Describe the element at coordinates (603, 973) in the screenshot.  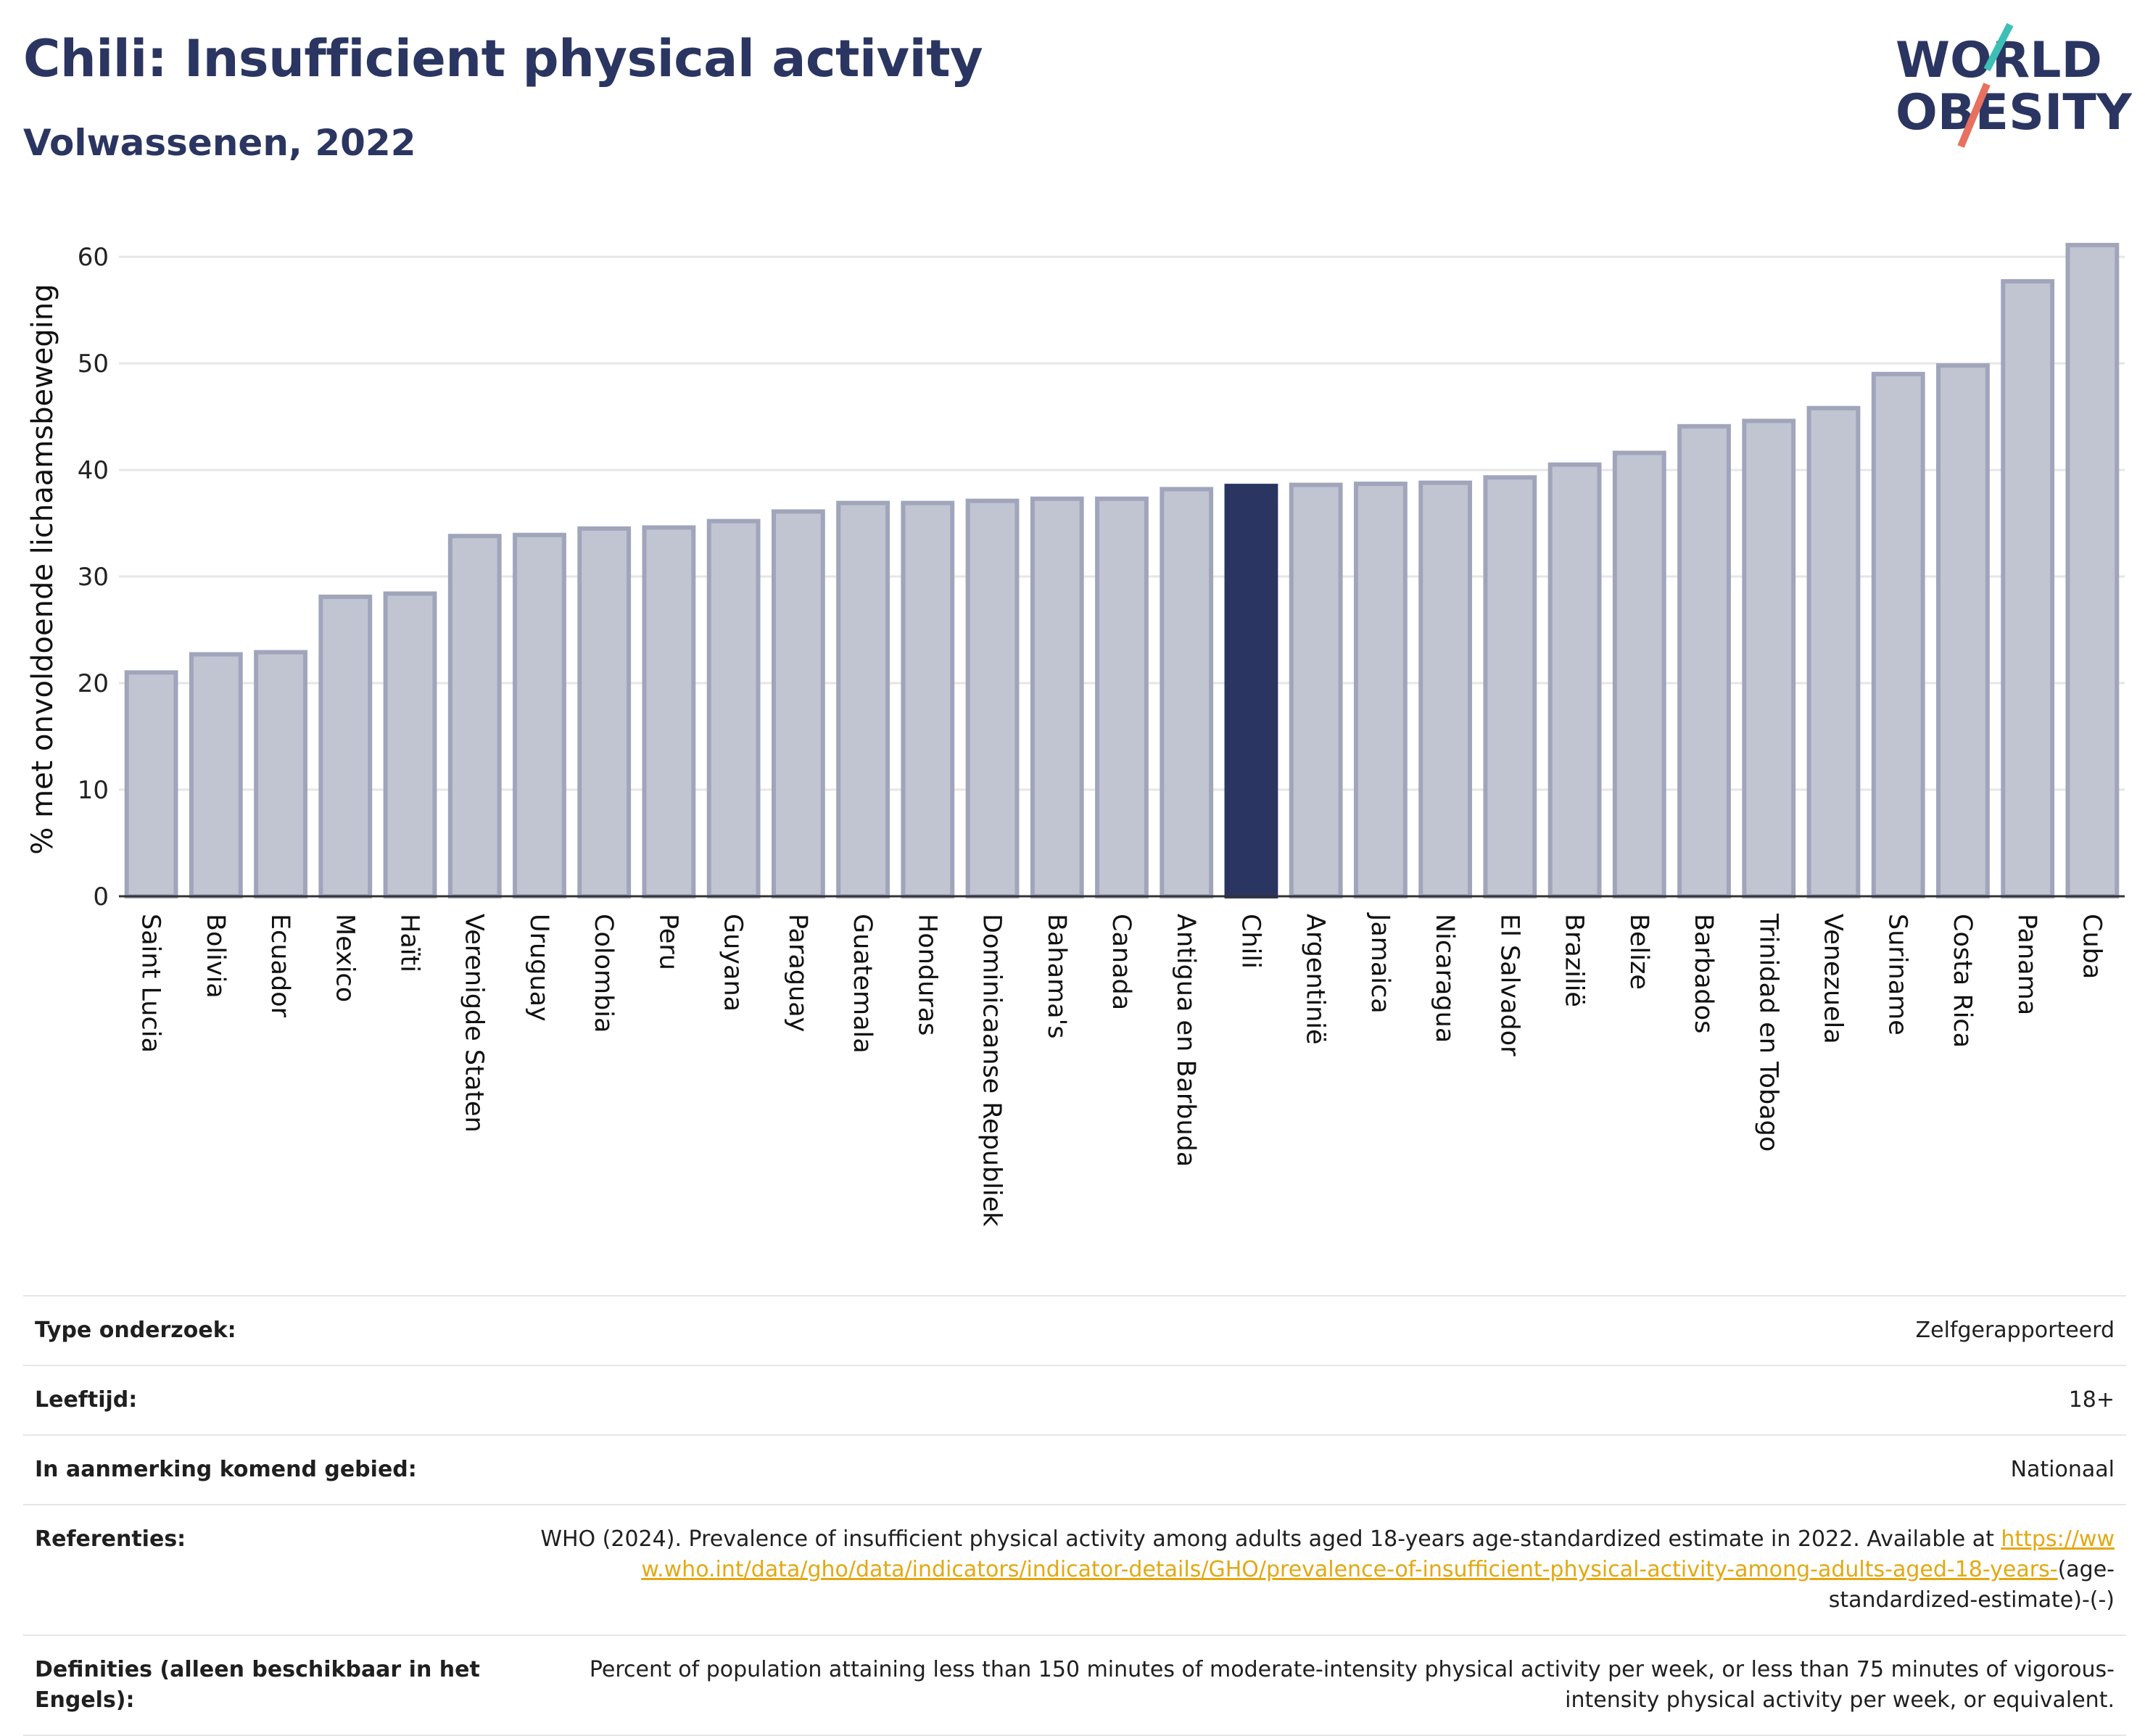
I see `category-label: Colombia` at that location.